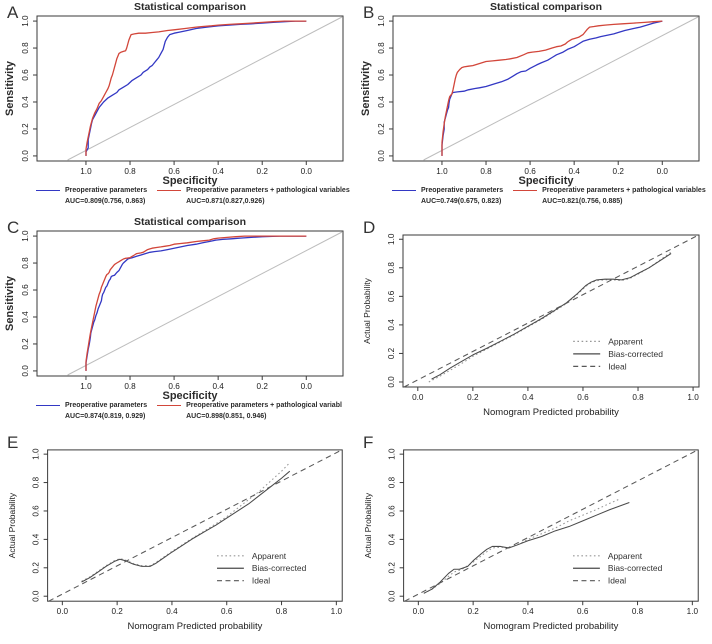 The height and width of the screenshot is (644, 712). Describe the element at coordinates (13, 227) in the screenshot. I see `panel-letter-C: C` at that location.